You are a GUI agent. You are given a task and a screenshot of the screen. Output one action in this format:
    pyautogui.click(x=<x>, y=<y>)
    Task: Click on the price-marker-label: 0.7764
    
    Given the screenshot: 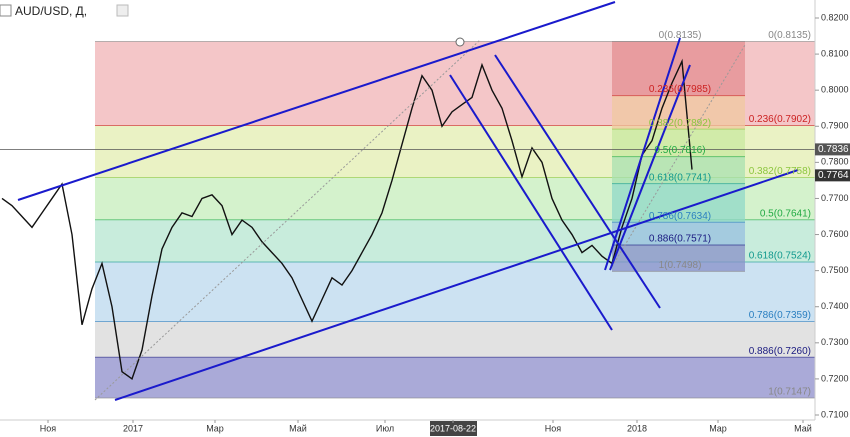 What is the action you would take?
    pyautogui.click(x=833, y=175)
    